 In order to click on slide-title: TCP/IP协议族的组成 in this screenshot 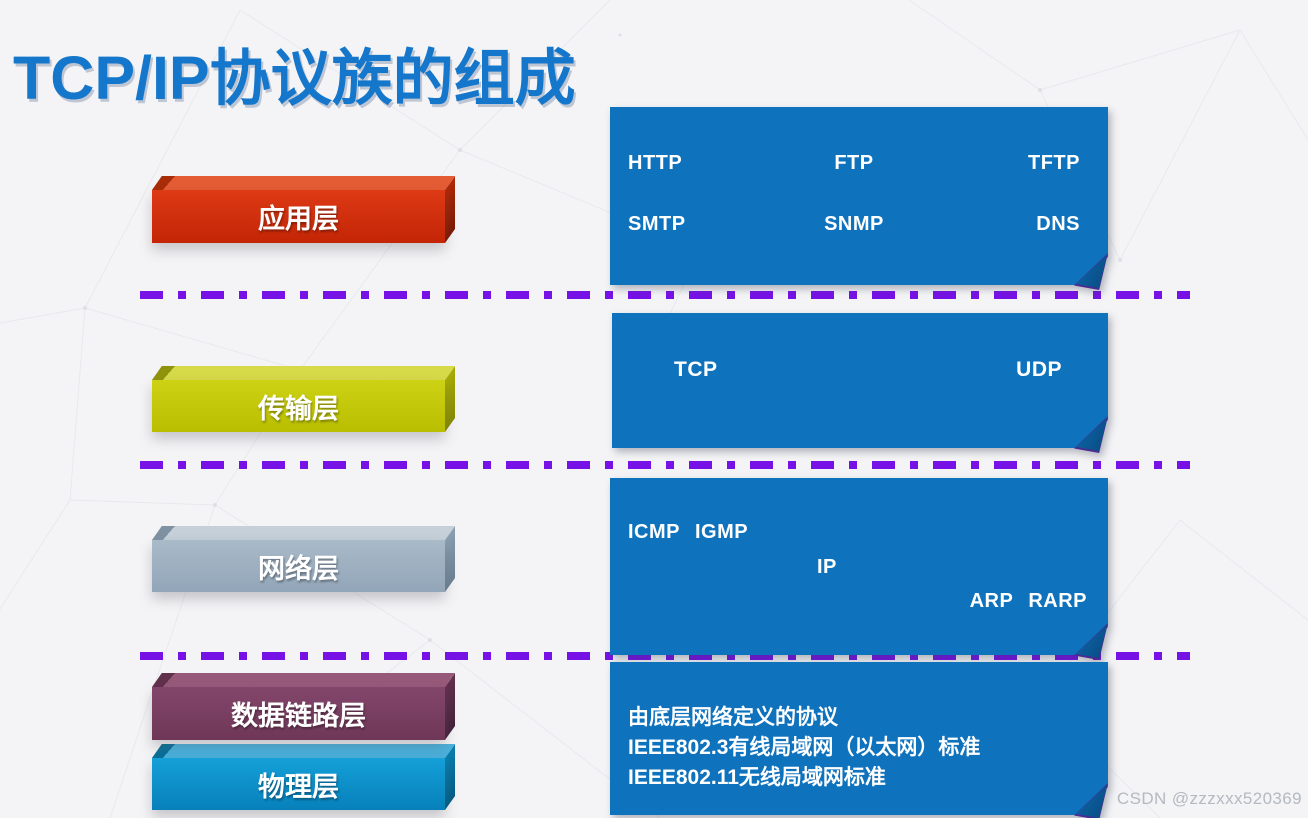, I will do `click(294, 78)`.